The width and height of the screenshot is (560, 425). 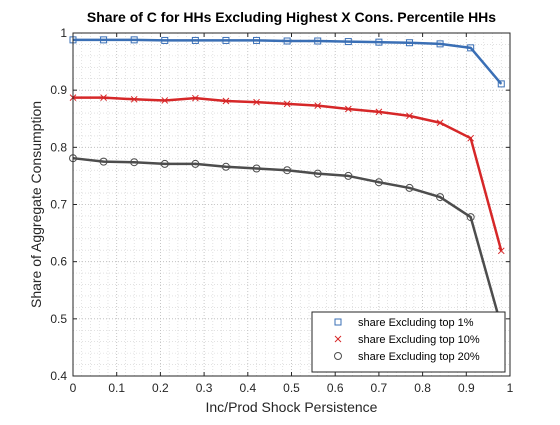 What do you see at coordinates (58, 262) in the screenshot?
I see `y-tick-label: 0.6` at bounding box center [58, 262].